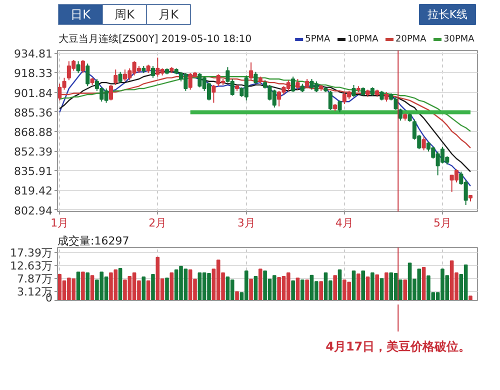 This screenshot has width=500, height=390. Describe the element at coordinates (33, 211) in the screenshot. I see `y-tick-label: 802.94` at that location.